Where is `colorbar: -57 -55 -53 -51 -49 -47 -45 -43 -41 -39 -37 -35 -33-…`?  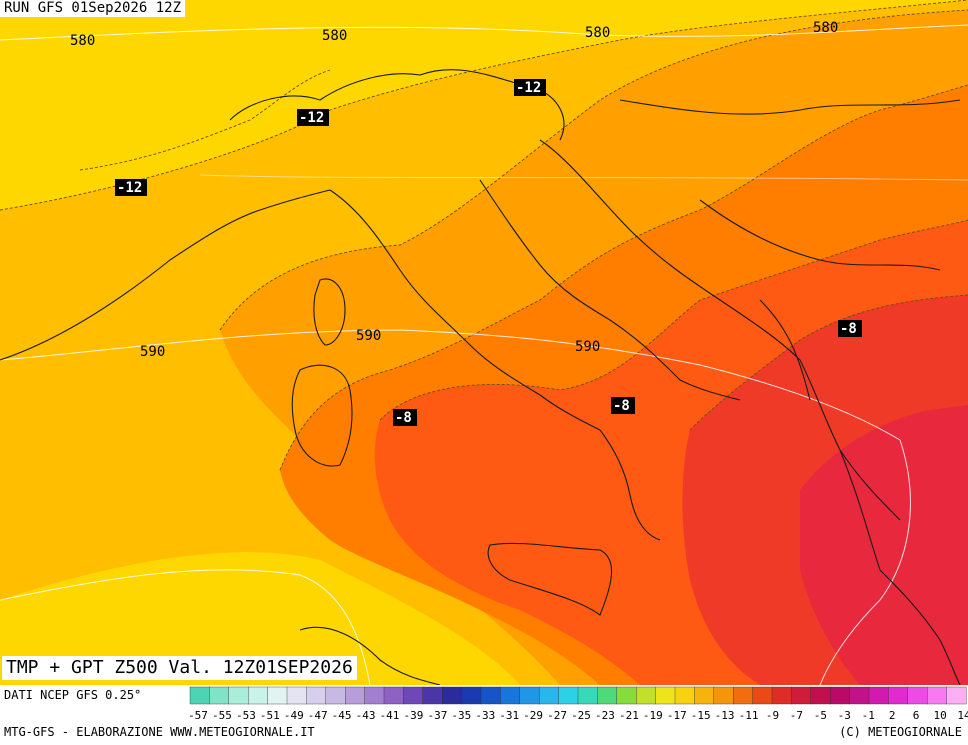
colorbar: -57 -55 -53 -51 -49 -47 -45 -43 -41 -39 -37 -35 -33-… is located at coordinates (578, 704).